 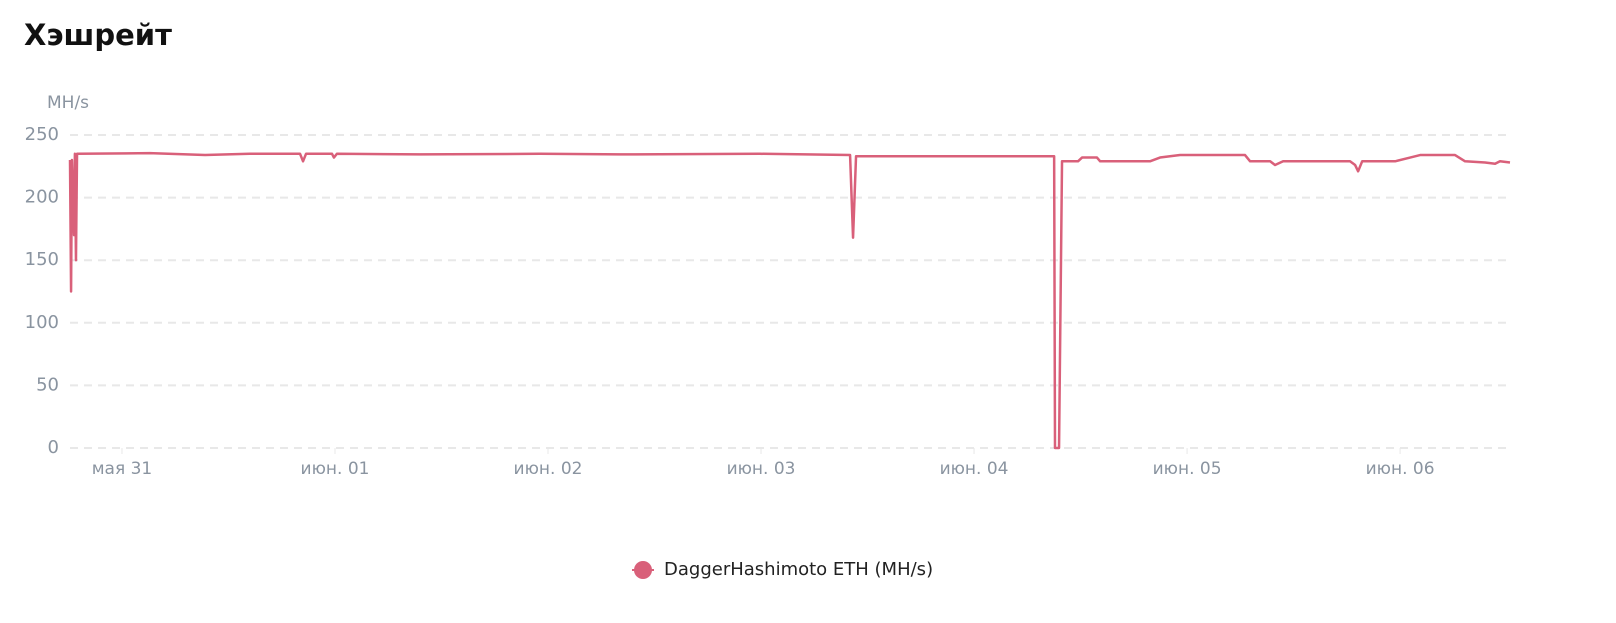 I want to click on y-tick-label: 200, so click(x=42, y=197).